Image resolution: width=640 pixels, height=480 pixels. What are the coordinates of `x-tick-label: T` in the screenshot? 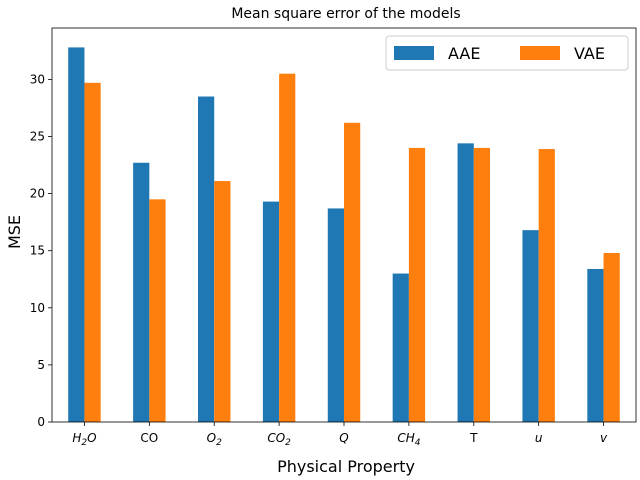 It's located at (473, 438).